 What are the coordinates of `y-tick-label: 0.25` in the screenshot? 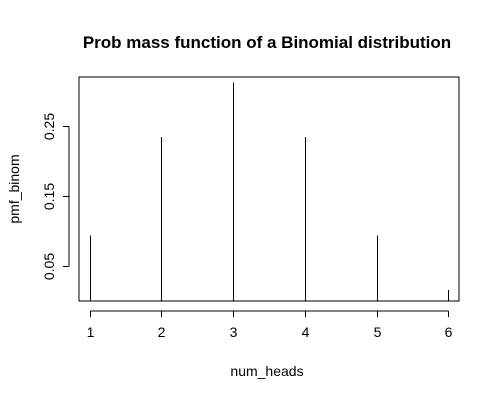 It's located at (49, 126).